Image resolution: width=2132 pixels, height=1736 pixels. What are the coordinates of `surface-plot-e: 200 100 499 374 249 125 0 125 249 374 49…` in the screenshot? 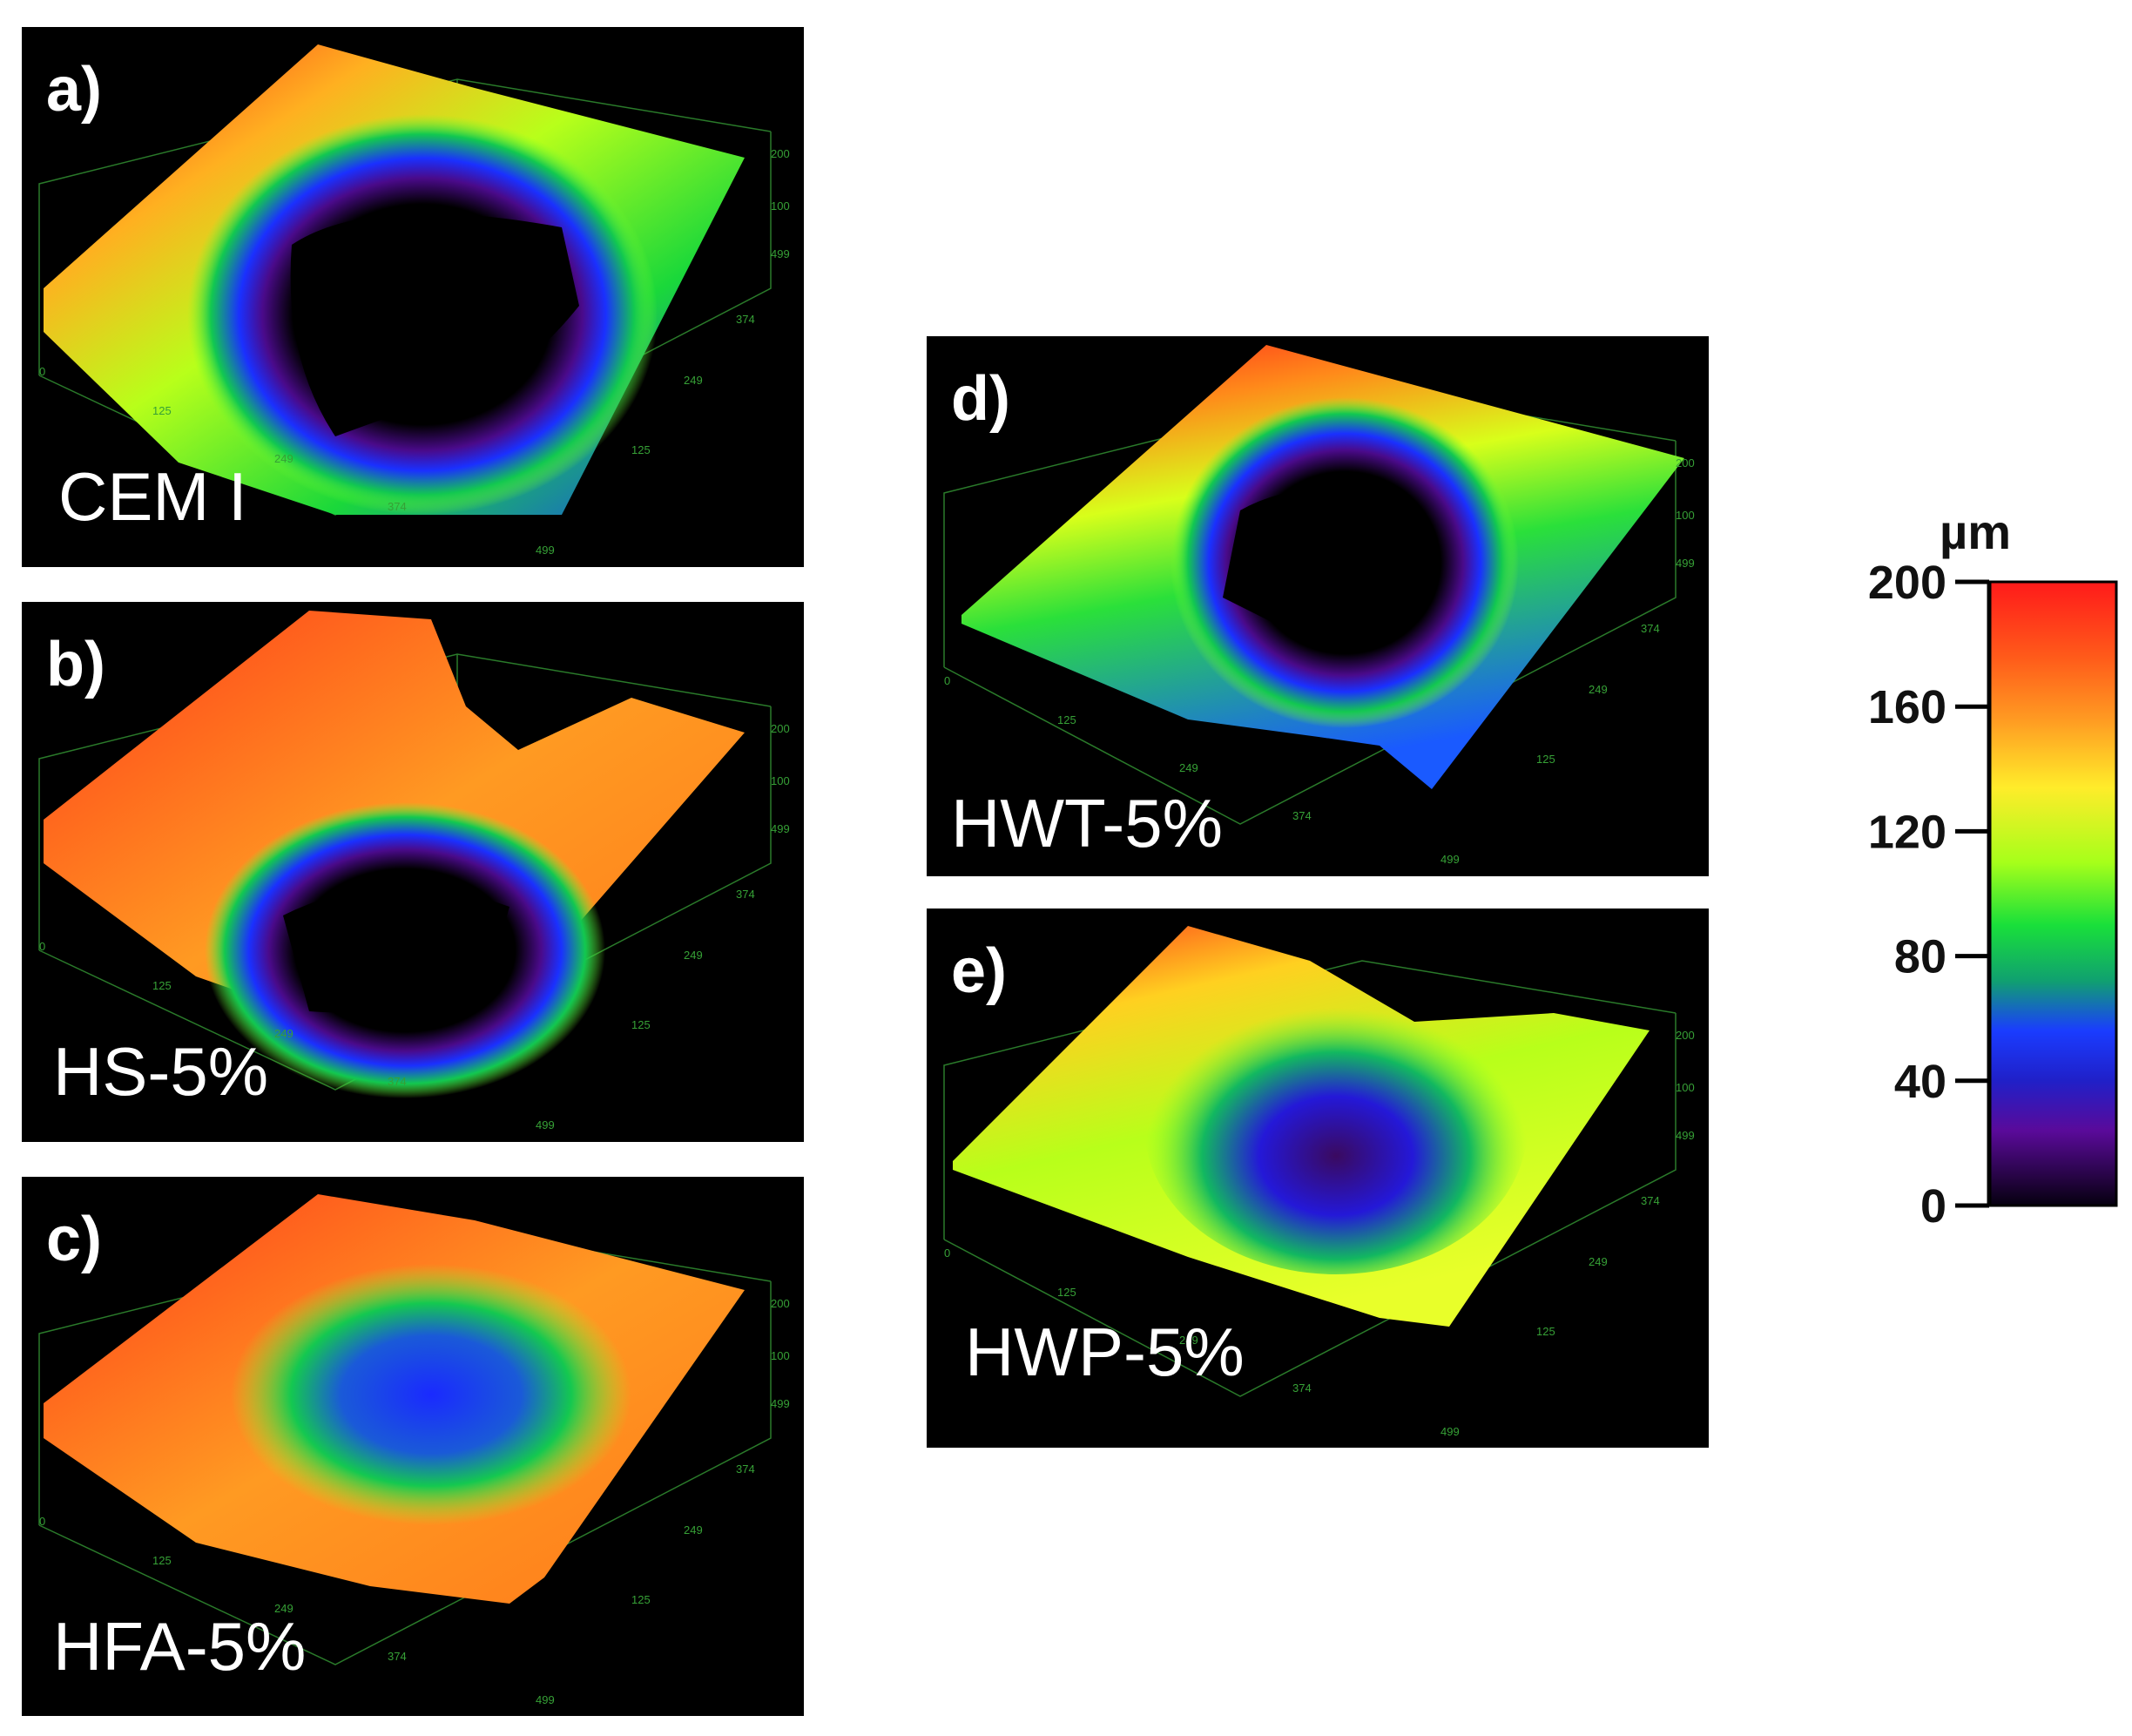 It's located at (1319, 1182).